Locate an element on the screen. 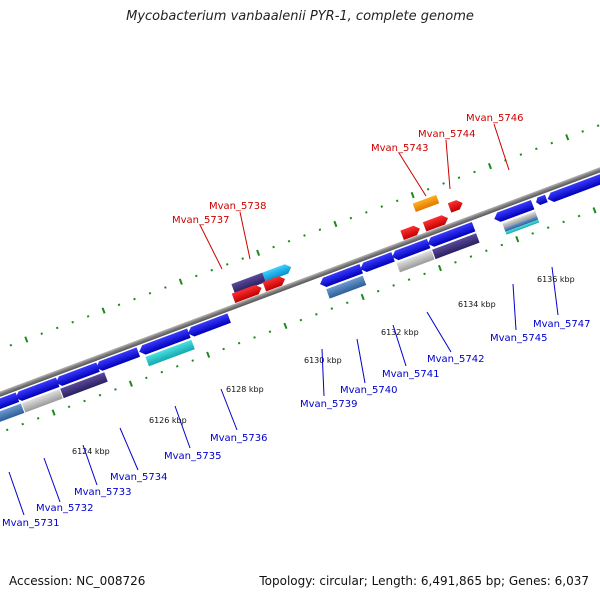  gene-label: Mvan_5739 is located at coordinates (328, 404).